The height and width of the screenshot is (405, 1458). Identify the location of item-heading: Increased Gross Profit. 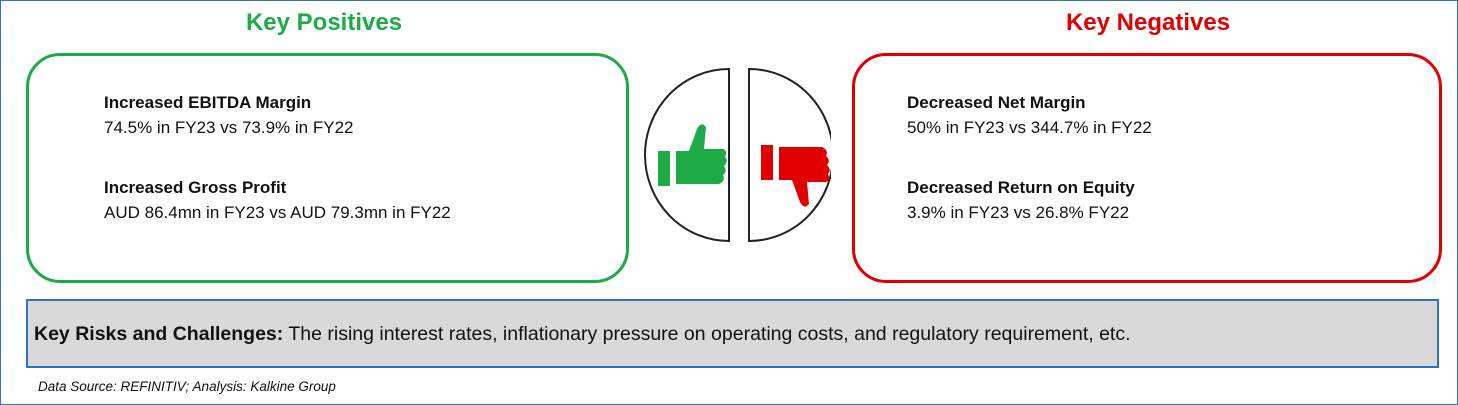
(195, 187).